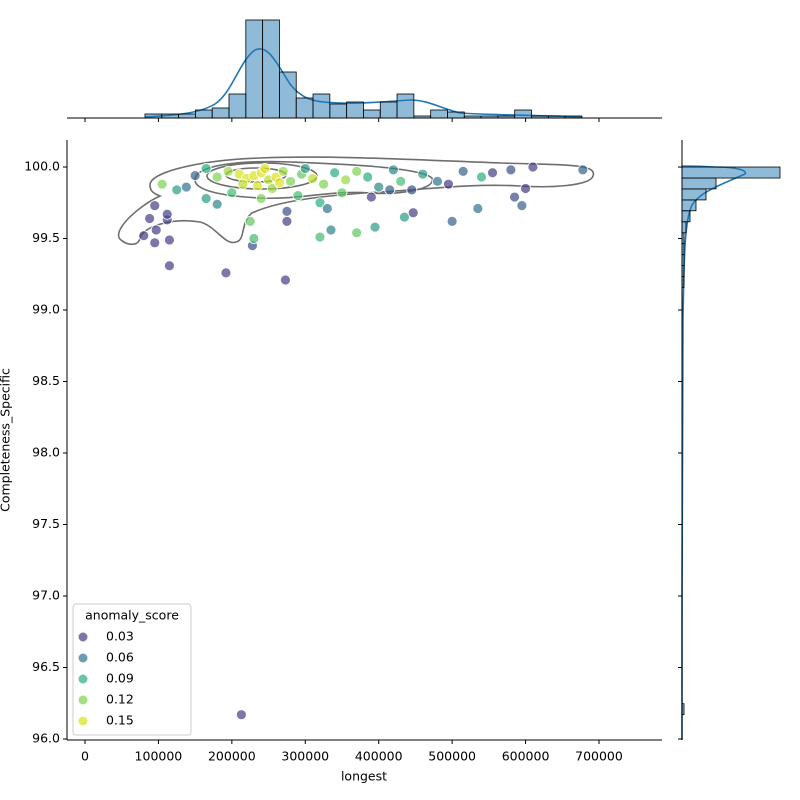  What do you see at coordinates (46, 237) in the screenshot?
I see `y-tick-label: 99.5` at bounding box center [46, 237].